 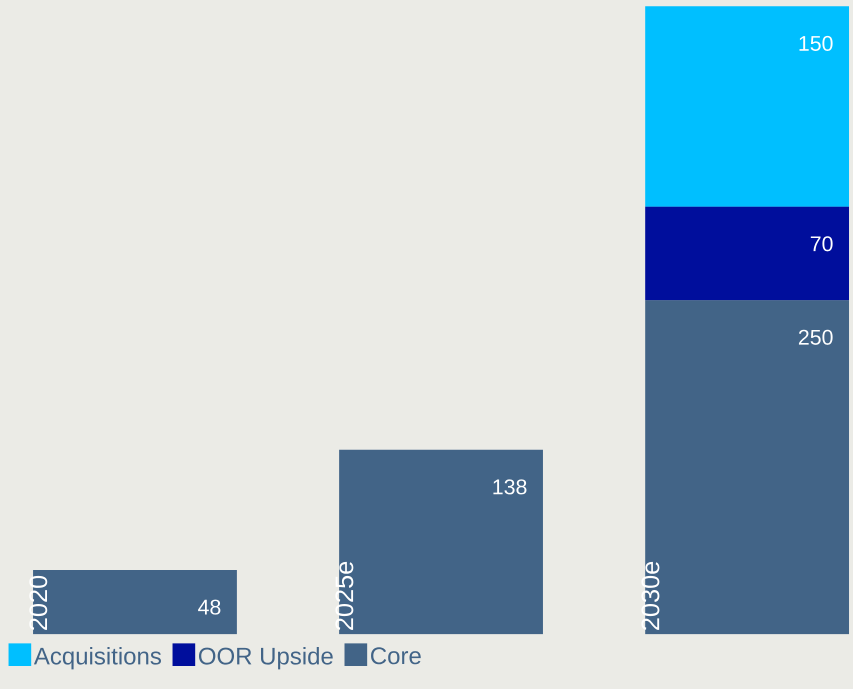 I want to click on x-tick-label: 2030e, so click(x=650, y=596).